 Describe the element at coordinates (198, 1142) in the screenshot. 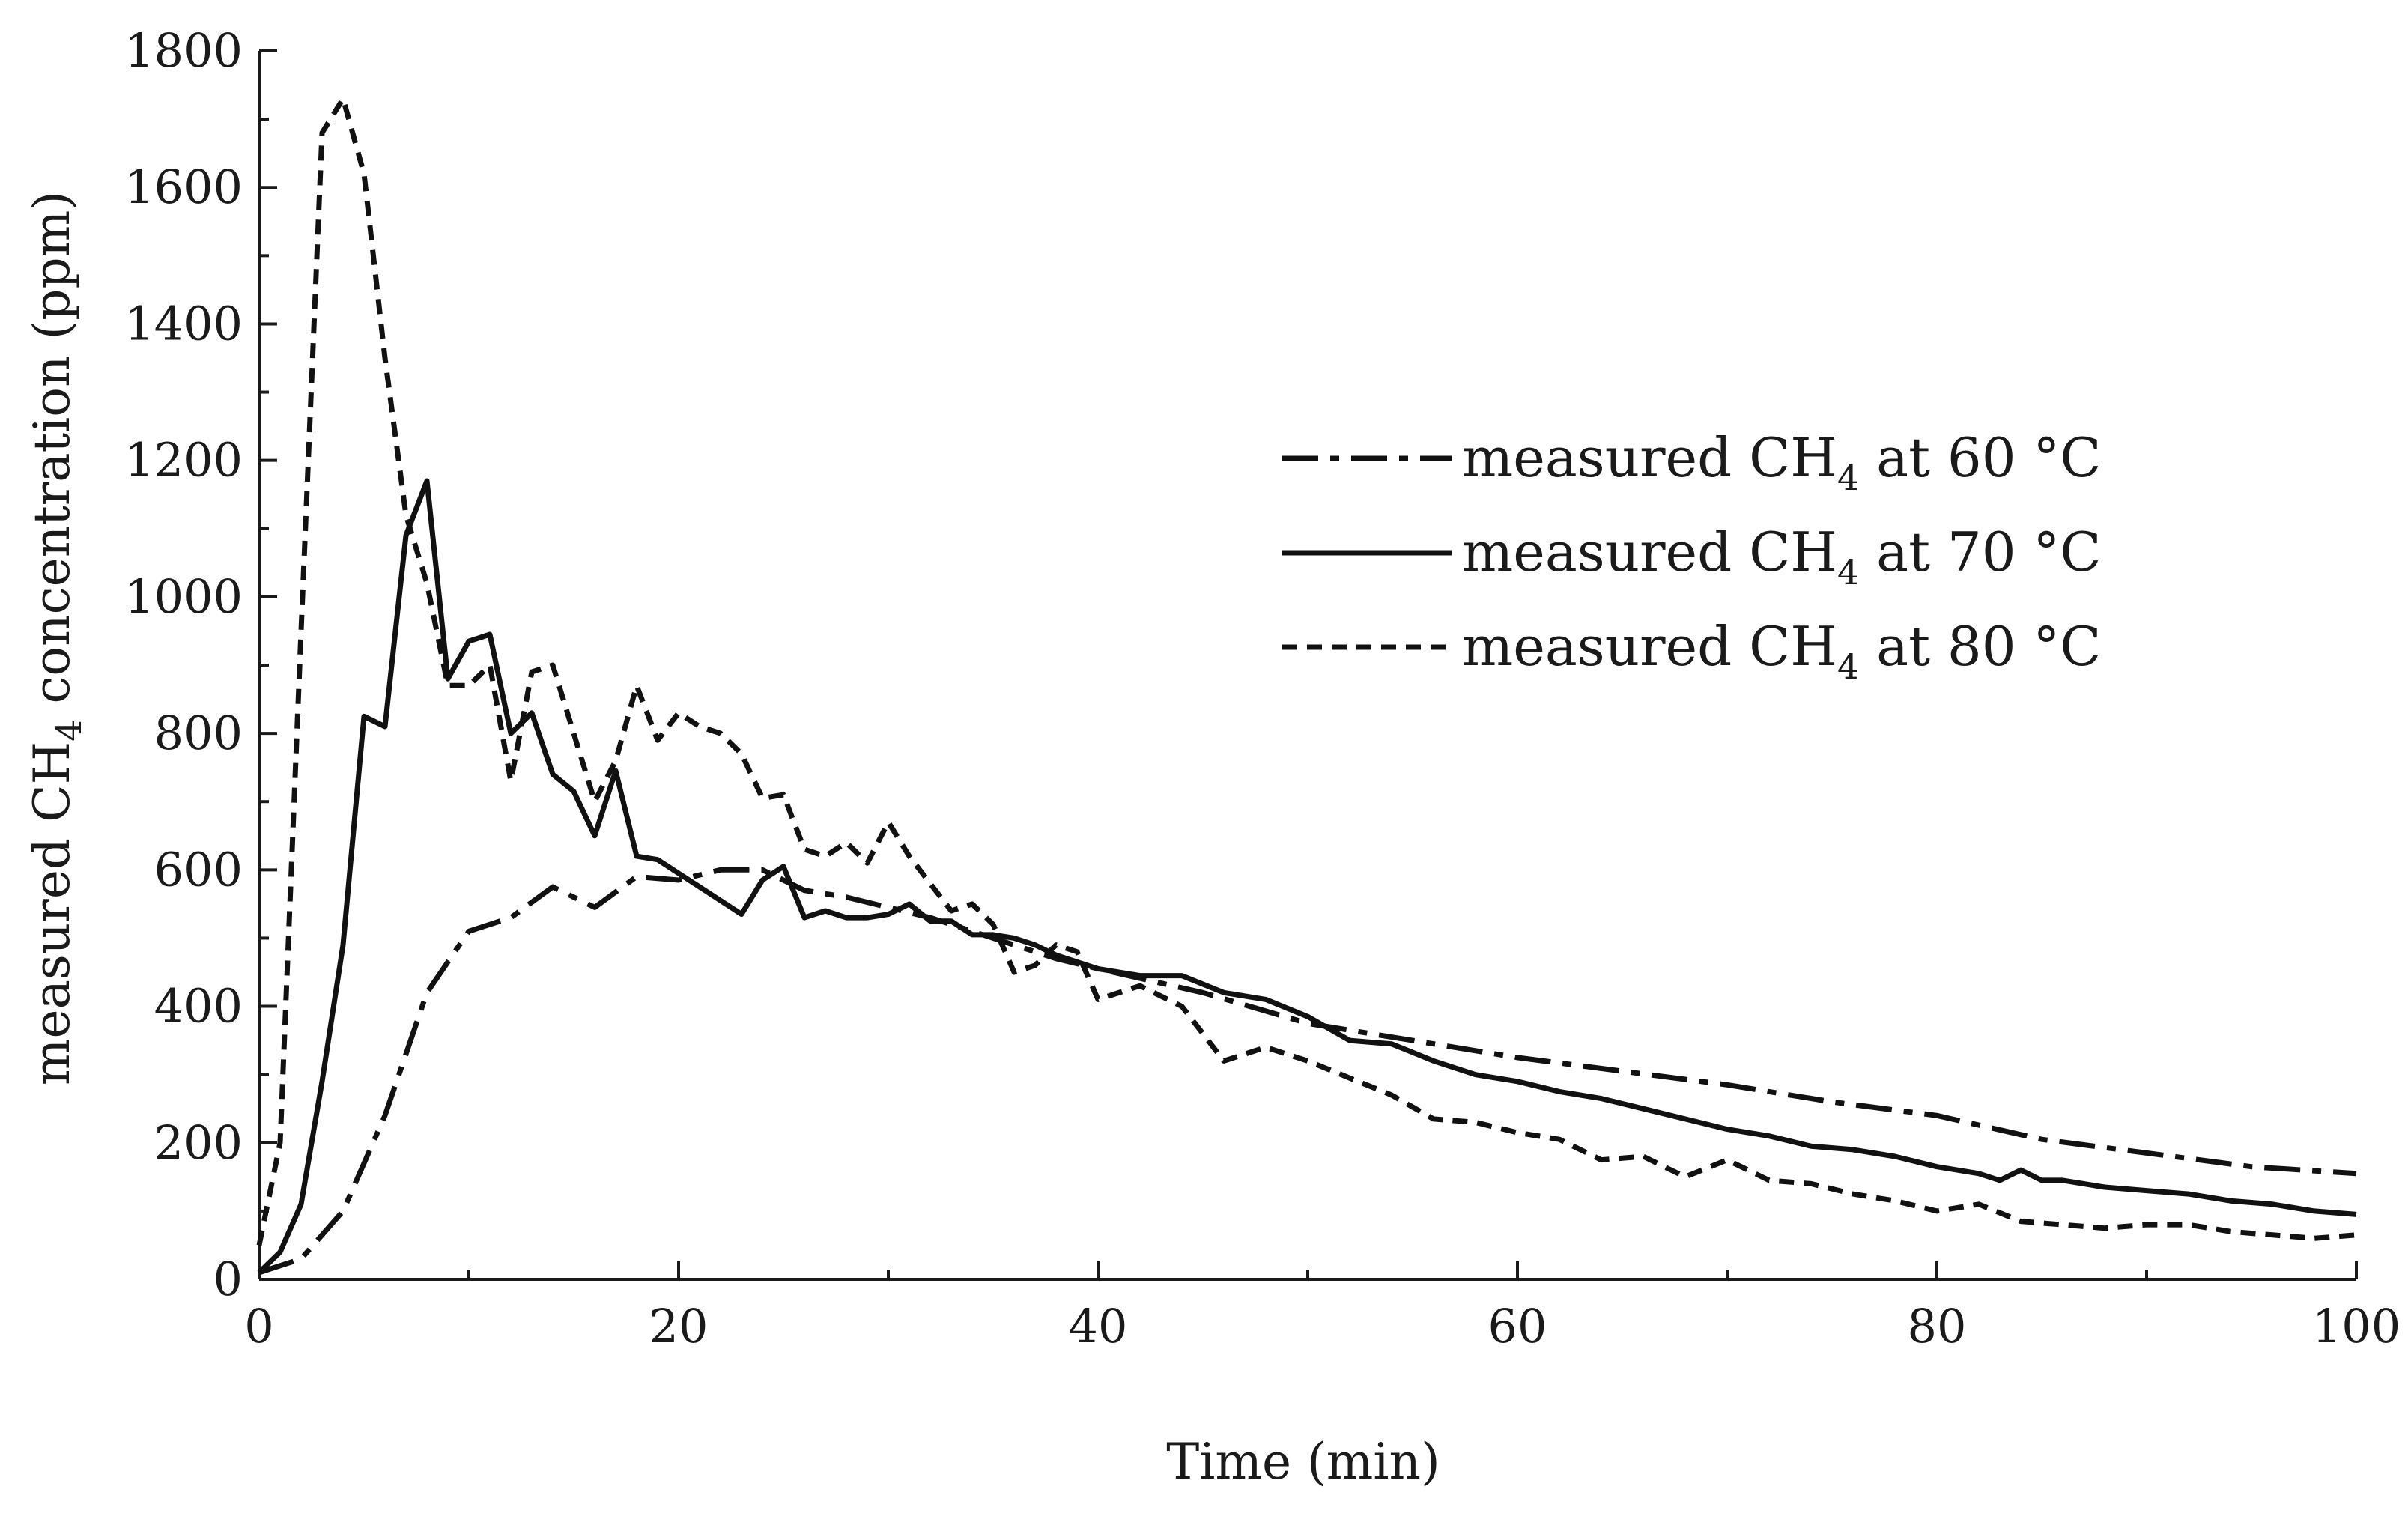

I see `y-tick-label: 200` at that location.